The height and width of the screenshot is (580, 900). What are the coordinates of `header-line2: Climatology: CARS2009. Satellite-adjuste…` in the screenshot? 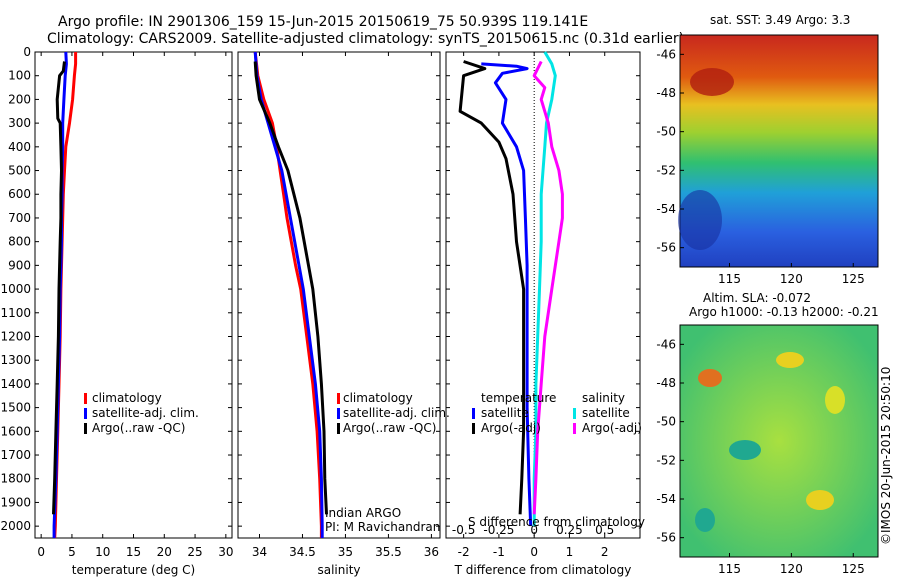 It's located at (365, 39).